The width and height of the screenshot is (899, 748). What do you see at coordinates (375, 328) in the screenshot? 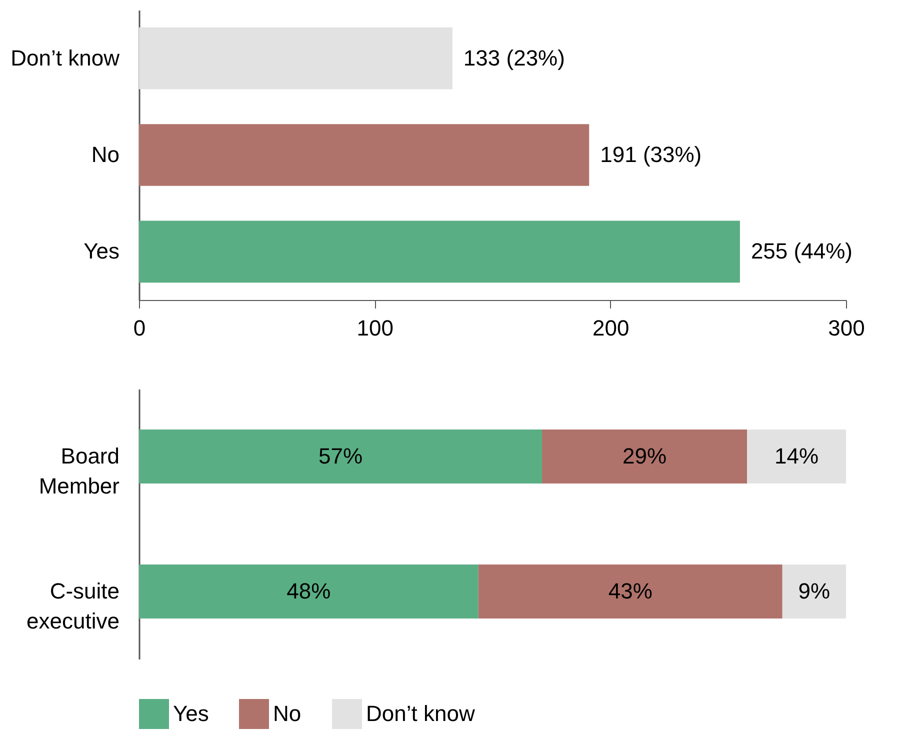
I see `x-tick-label: 100` at bounding box center [375, 328].